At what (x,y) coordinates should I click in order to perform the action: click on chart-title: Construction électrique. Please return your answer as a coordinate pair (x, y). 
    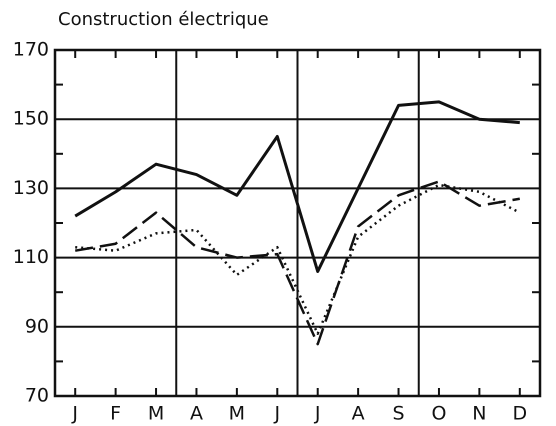
    Looking at the image, I should click on (163, 19).